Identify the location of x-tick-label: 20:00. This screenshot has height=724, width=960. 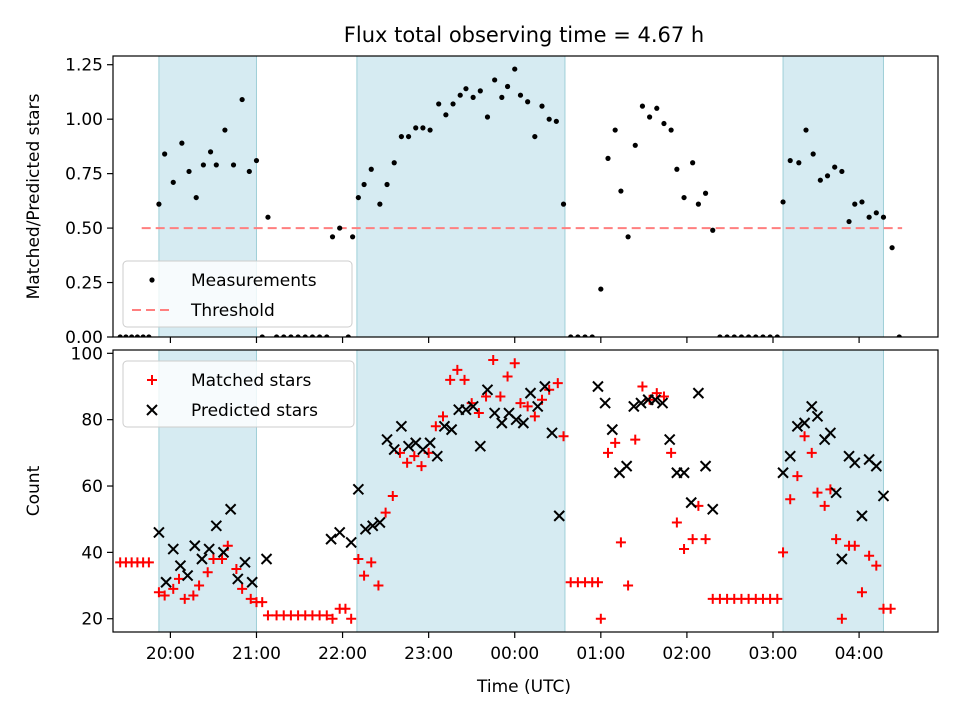
(170, 654).